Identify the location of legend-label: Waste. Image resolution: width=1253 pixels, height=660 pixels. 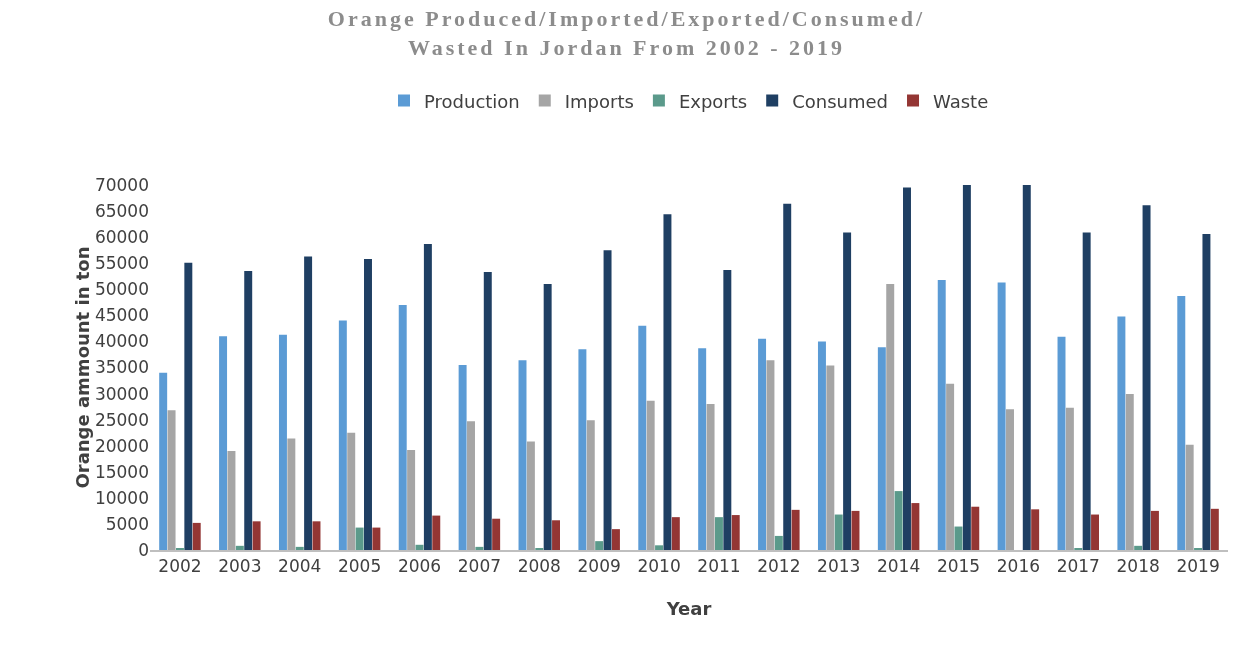
(961, 101).